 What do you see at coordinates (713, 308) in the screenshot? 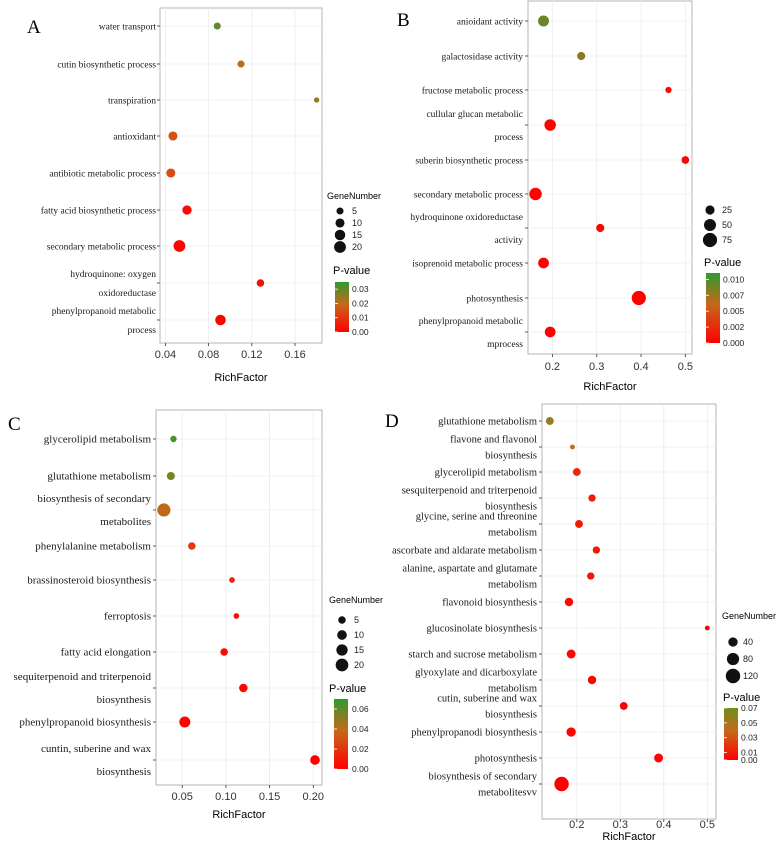
I see `color-bar-b` at bounding box center [713, 308].